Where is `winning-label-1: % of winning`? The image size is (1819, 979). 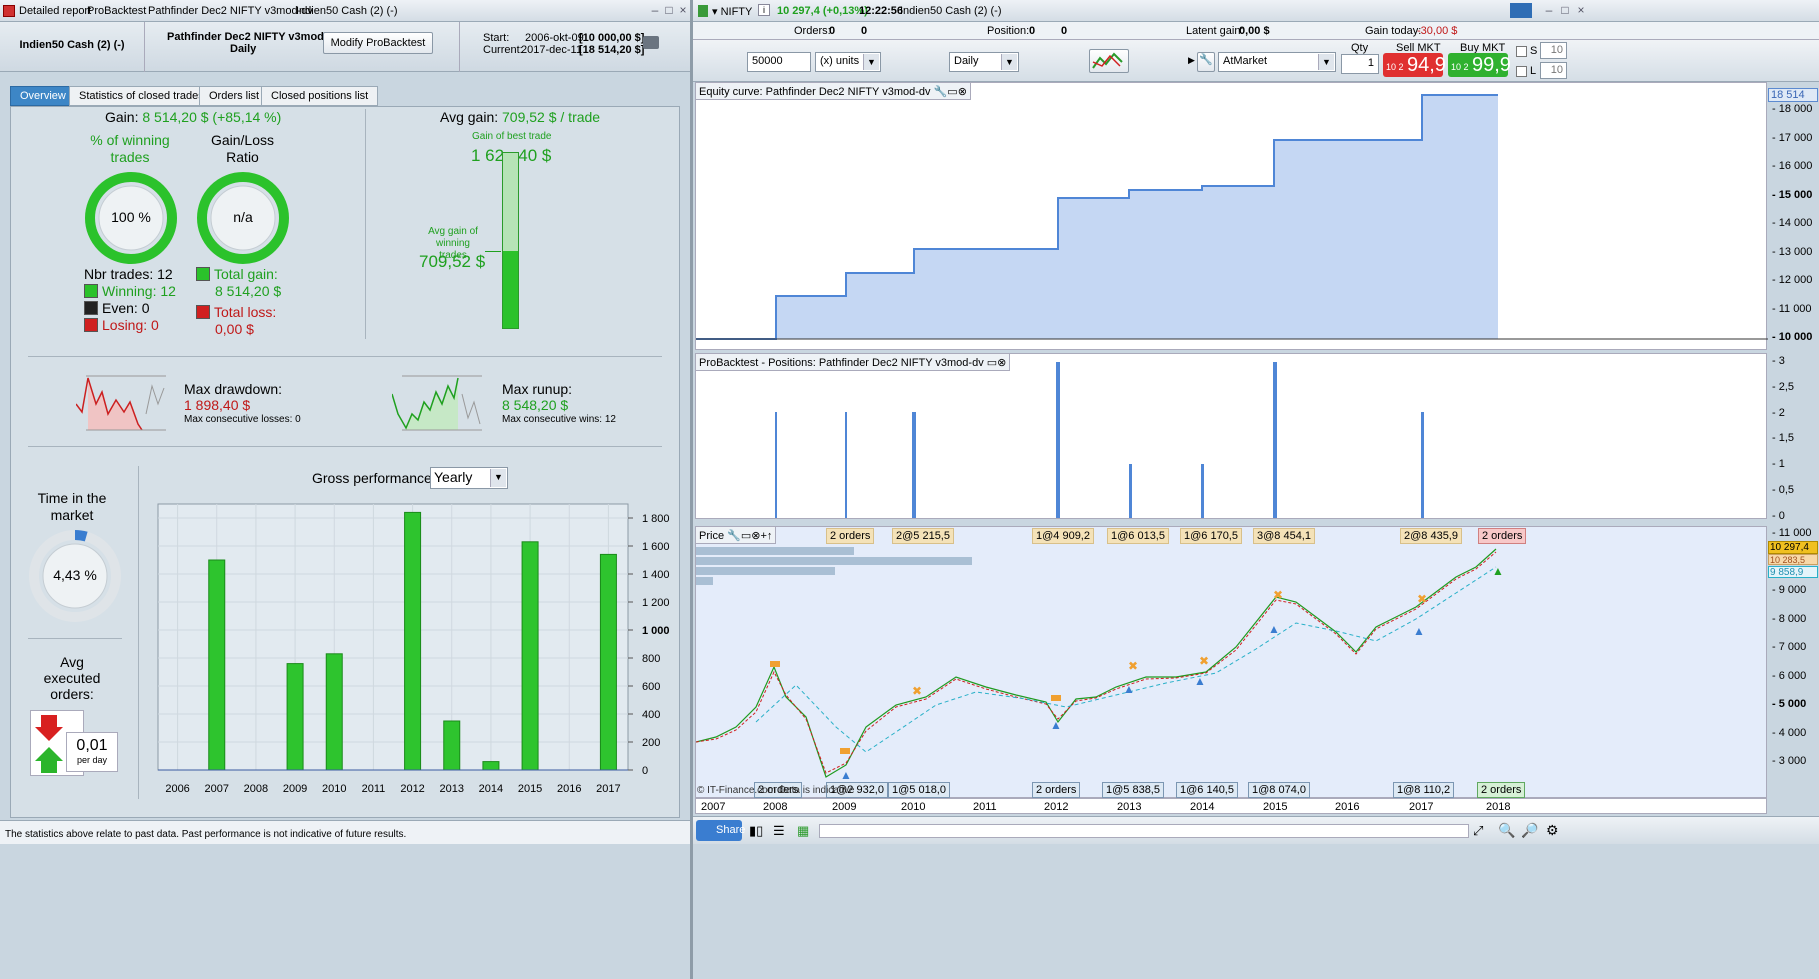
winning-label-1: % of winning is located at coordinates (130, 140).